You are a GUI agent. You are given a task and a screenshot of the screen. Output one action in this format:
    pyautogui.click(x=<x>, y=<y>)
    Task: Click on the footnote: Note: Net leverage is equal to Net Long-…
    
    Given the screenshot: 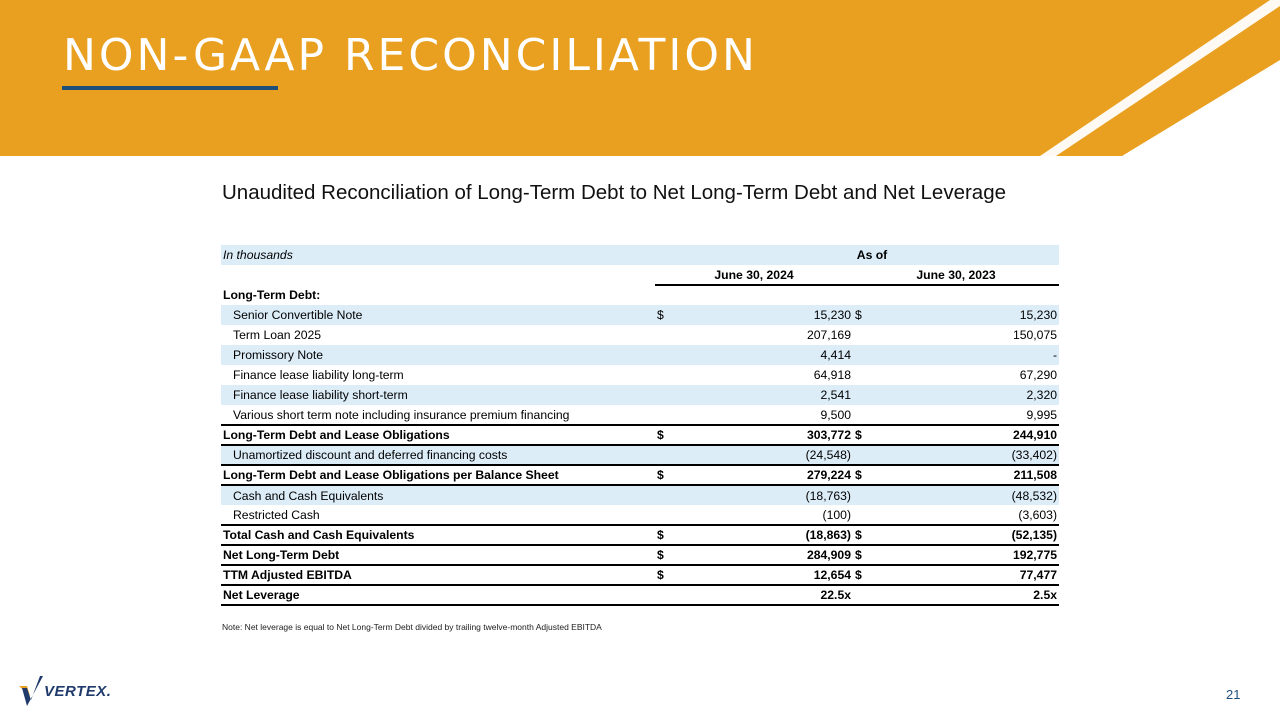 What is the action you would take?
    pyautogui.click(x=412, y=627)
    